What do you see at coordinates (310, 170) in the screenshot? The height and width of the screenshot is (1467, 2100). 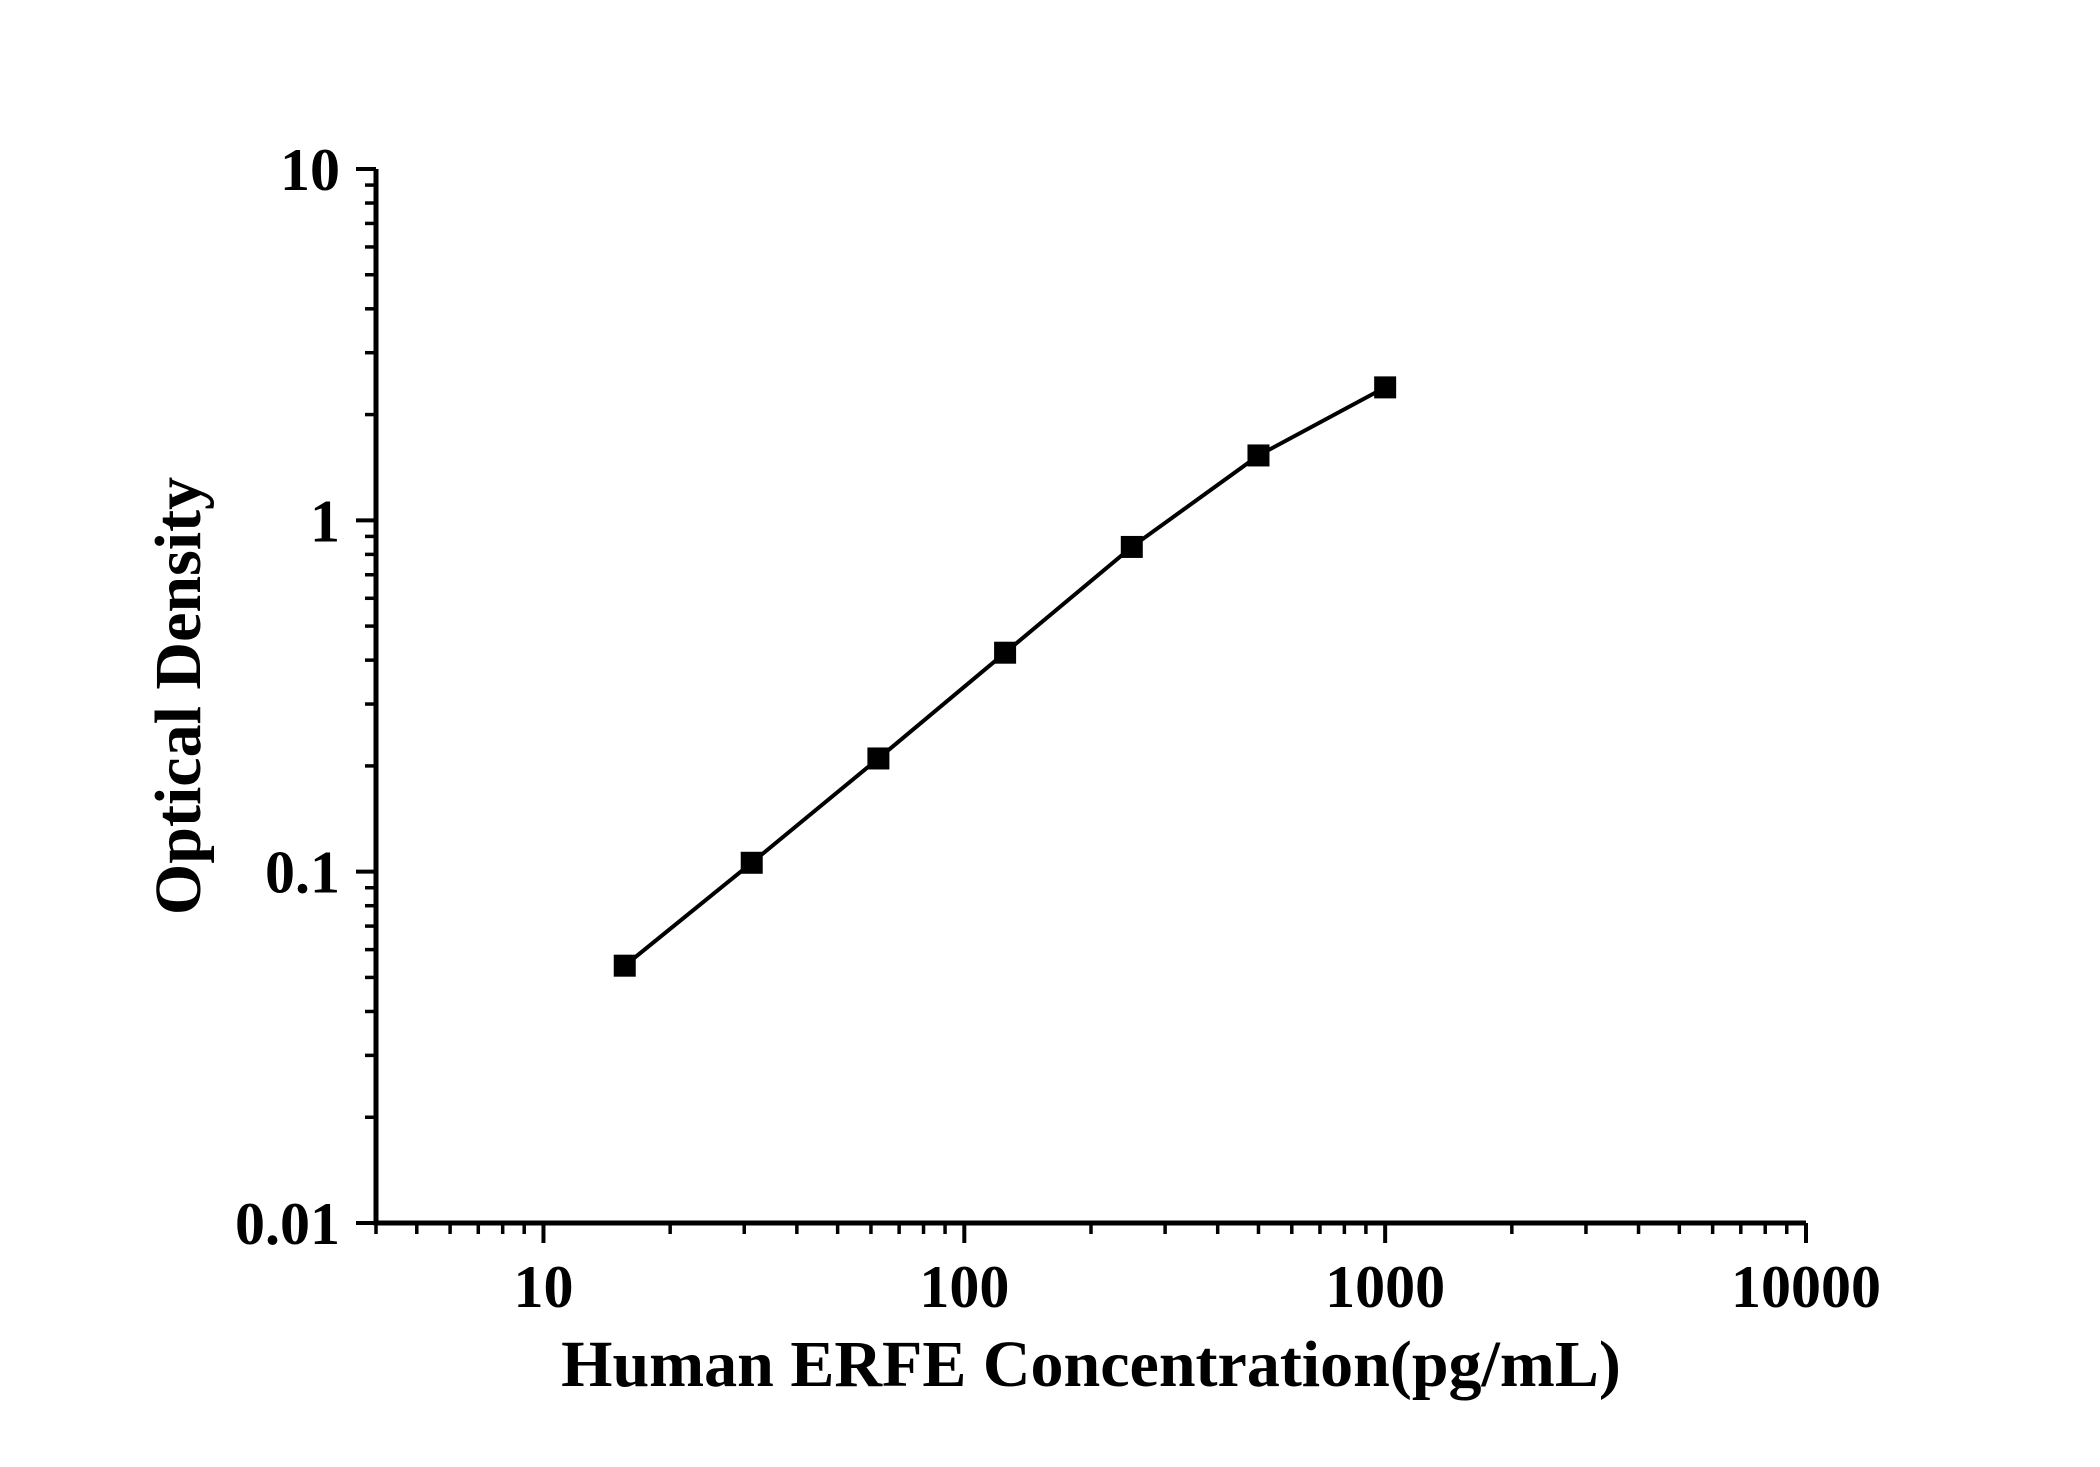 I see `y-tick-label: 10` at bounding box center [310, 170].